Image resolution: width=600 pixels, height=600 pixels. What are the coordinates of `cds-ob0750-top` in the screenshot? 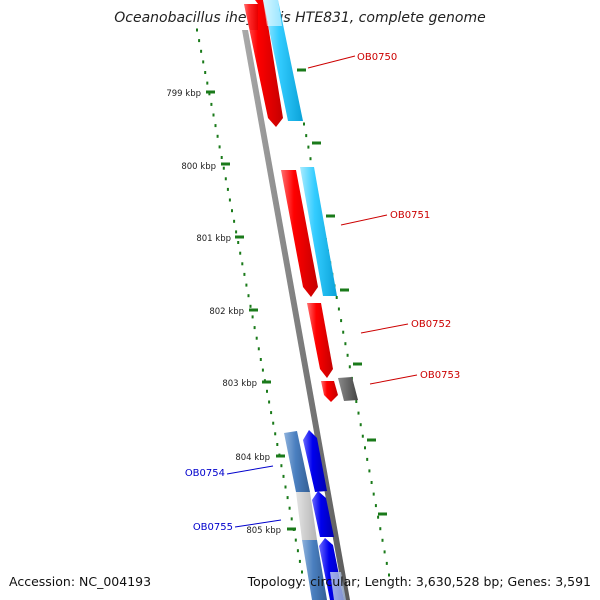 It's located at (272, 13).